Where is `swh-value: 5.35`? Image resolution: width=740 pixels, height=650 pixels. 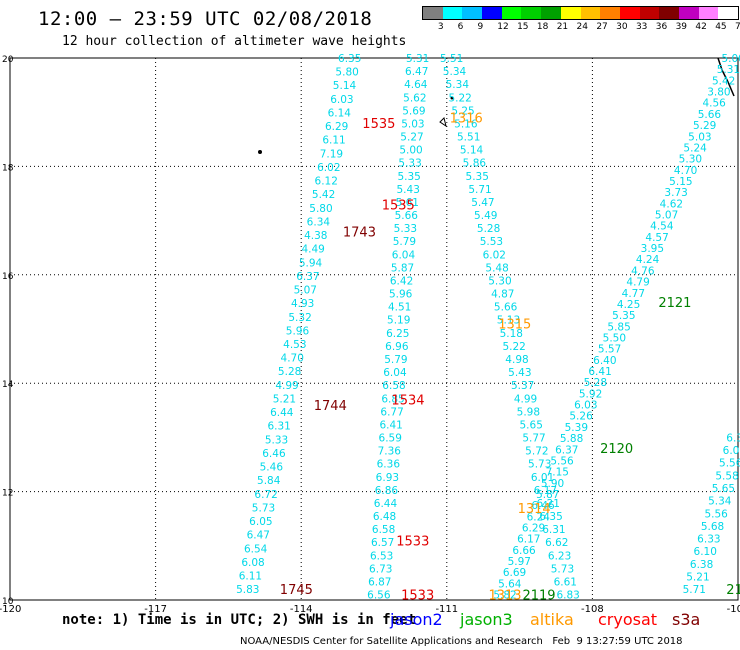 swh-value: 5.35 is located at coordinates (477, 177).